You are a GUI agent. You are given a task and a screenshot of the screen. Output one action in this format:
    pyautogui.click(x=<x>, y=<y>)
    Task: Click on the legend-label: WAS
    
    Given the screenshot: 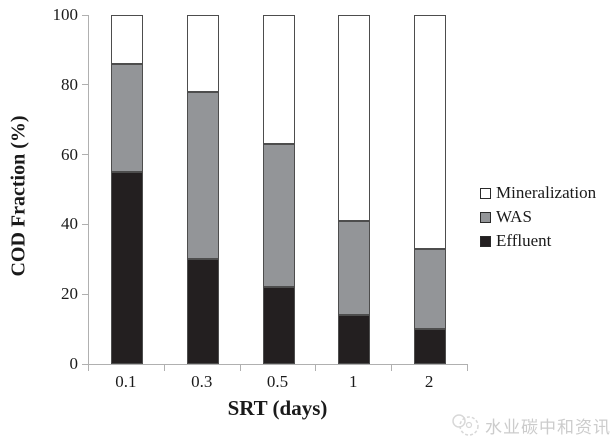 What is the action you would take?
    pyautogui.click(x=514, y=216)
    